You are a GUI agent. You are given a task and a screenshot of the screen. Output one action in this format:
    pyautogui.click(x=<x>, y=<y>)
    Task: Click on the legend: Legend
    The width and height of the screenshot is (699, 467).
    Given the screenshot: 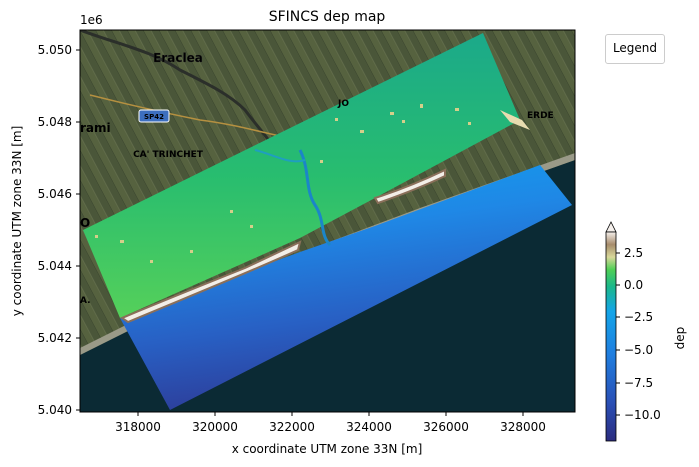 What is the action you would take?
    pyautogui.click(x=635, y=49)
    